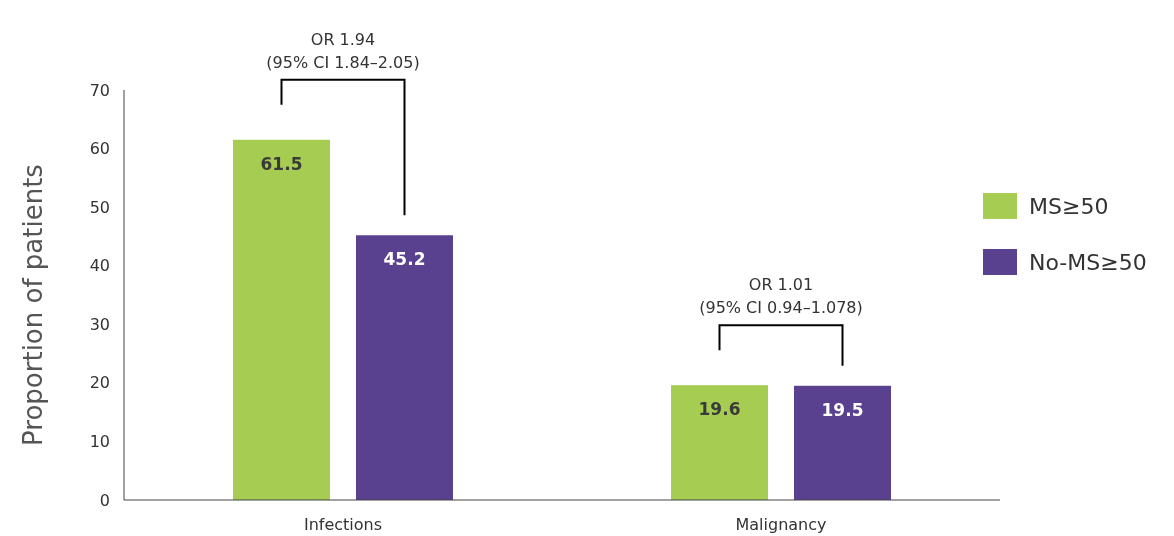 Image resolution: width=1174 pixels, height=536 pixels. Describe the element at coordinates (99, 383) in the screenshot. I see `y-tick-label: 20` at that location.